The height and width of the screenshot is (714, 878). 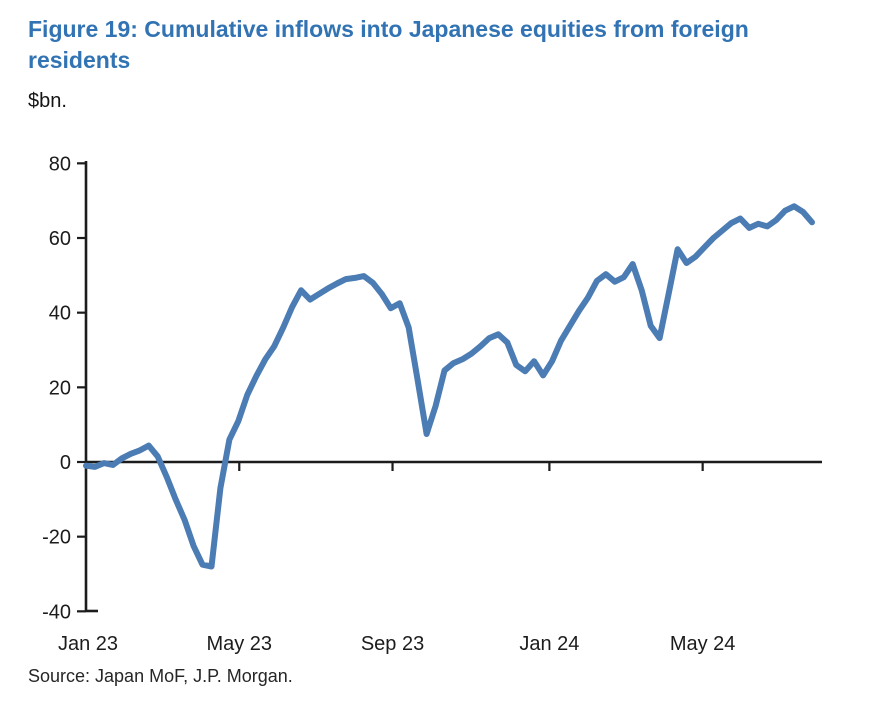 I want to click on y-tick-label: 80, so click(x=60, y=164).